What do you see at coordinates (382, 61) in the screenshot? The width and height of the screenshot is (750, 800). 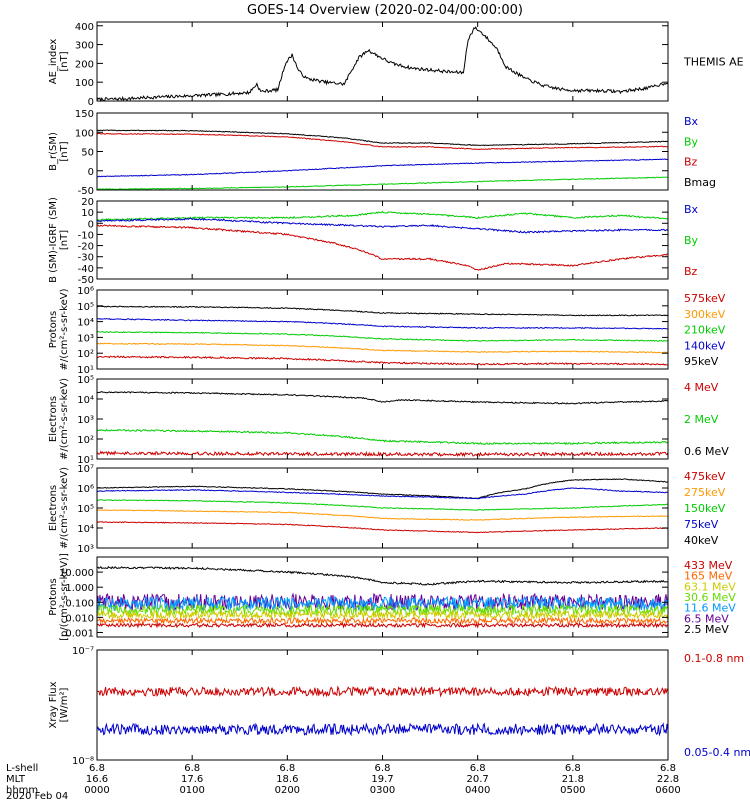 I see `panel-1-frame` at bounding box center [382, 61].